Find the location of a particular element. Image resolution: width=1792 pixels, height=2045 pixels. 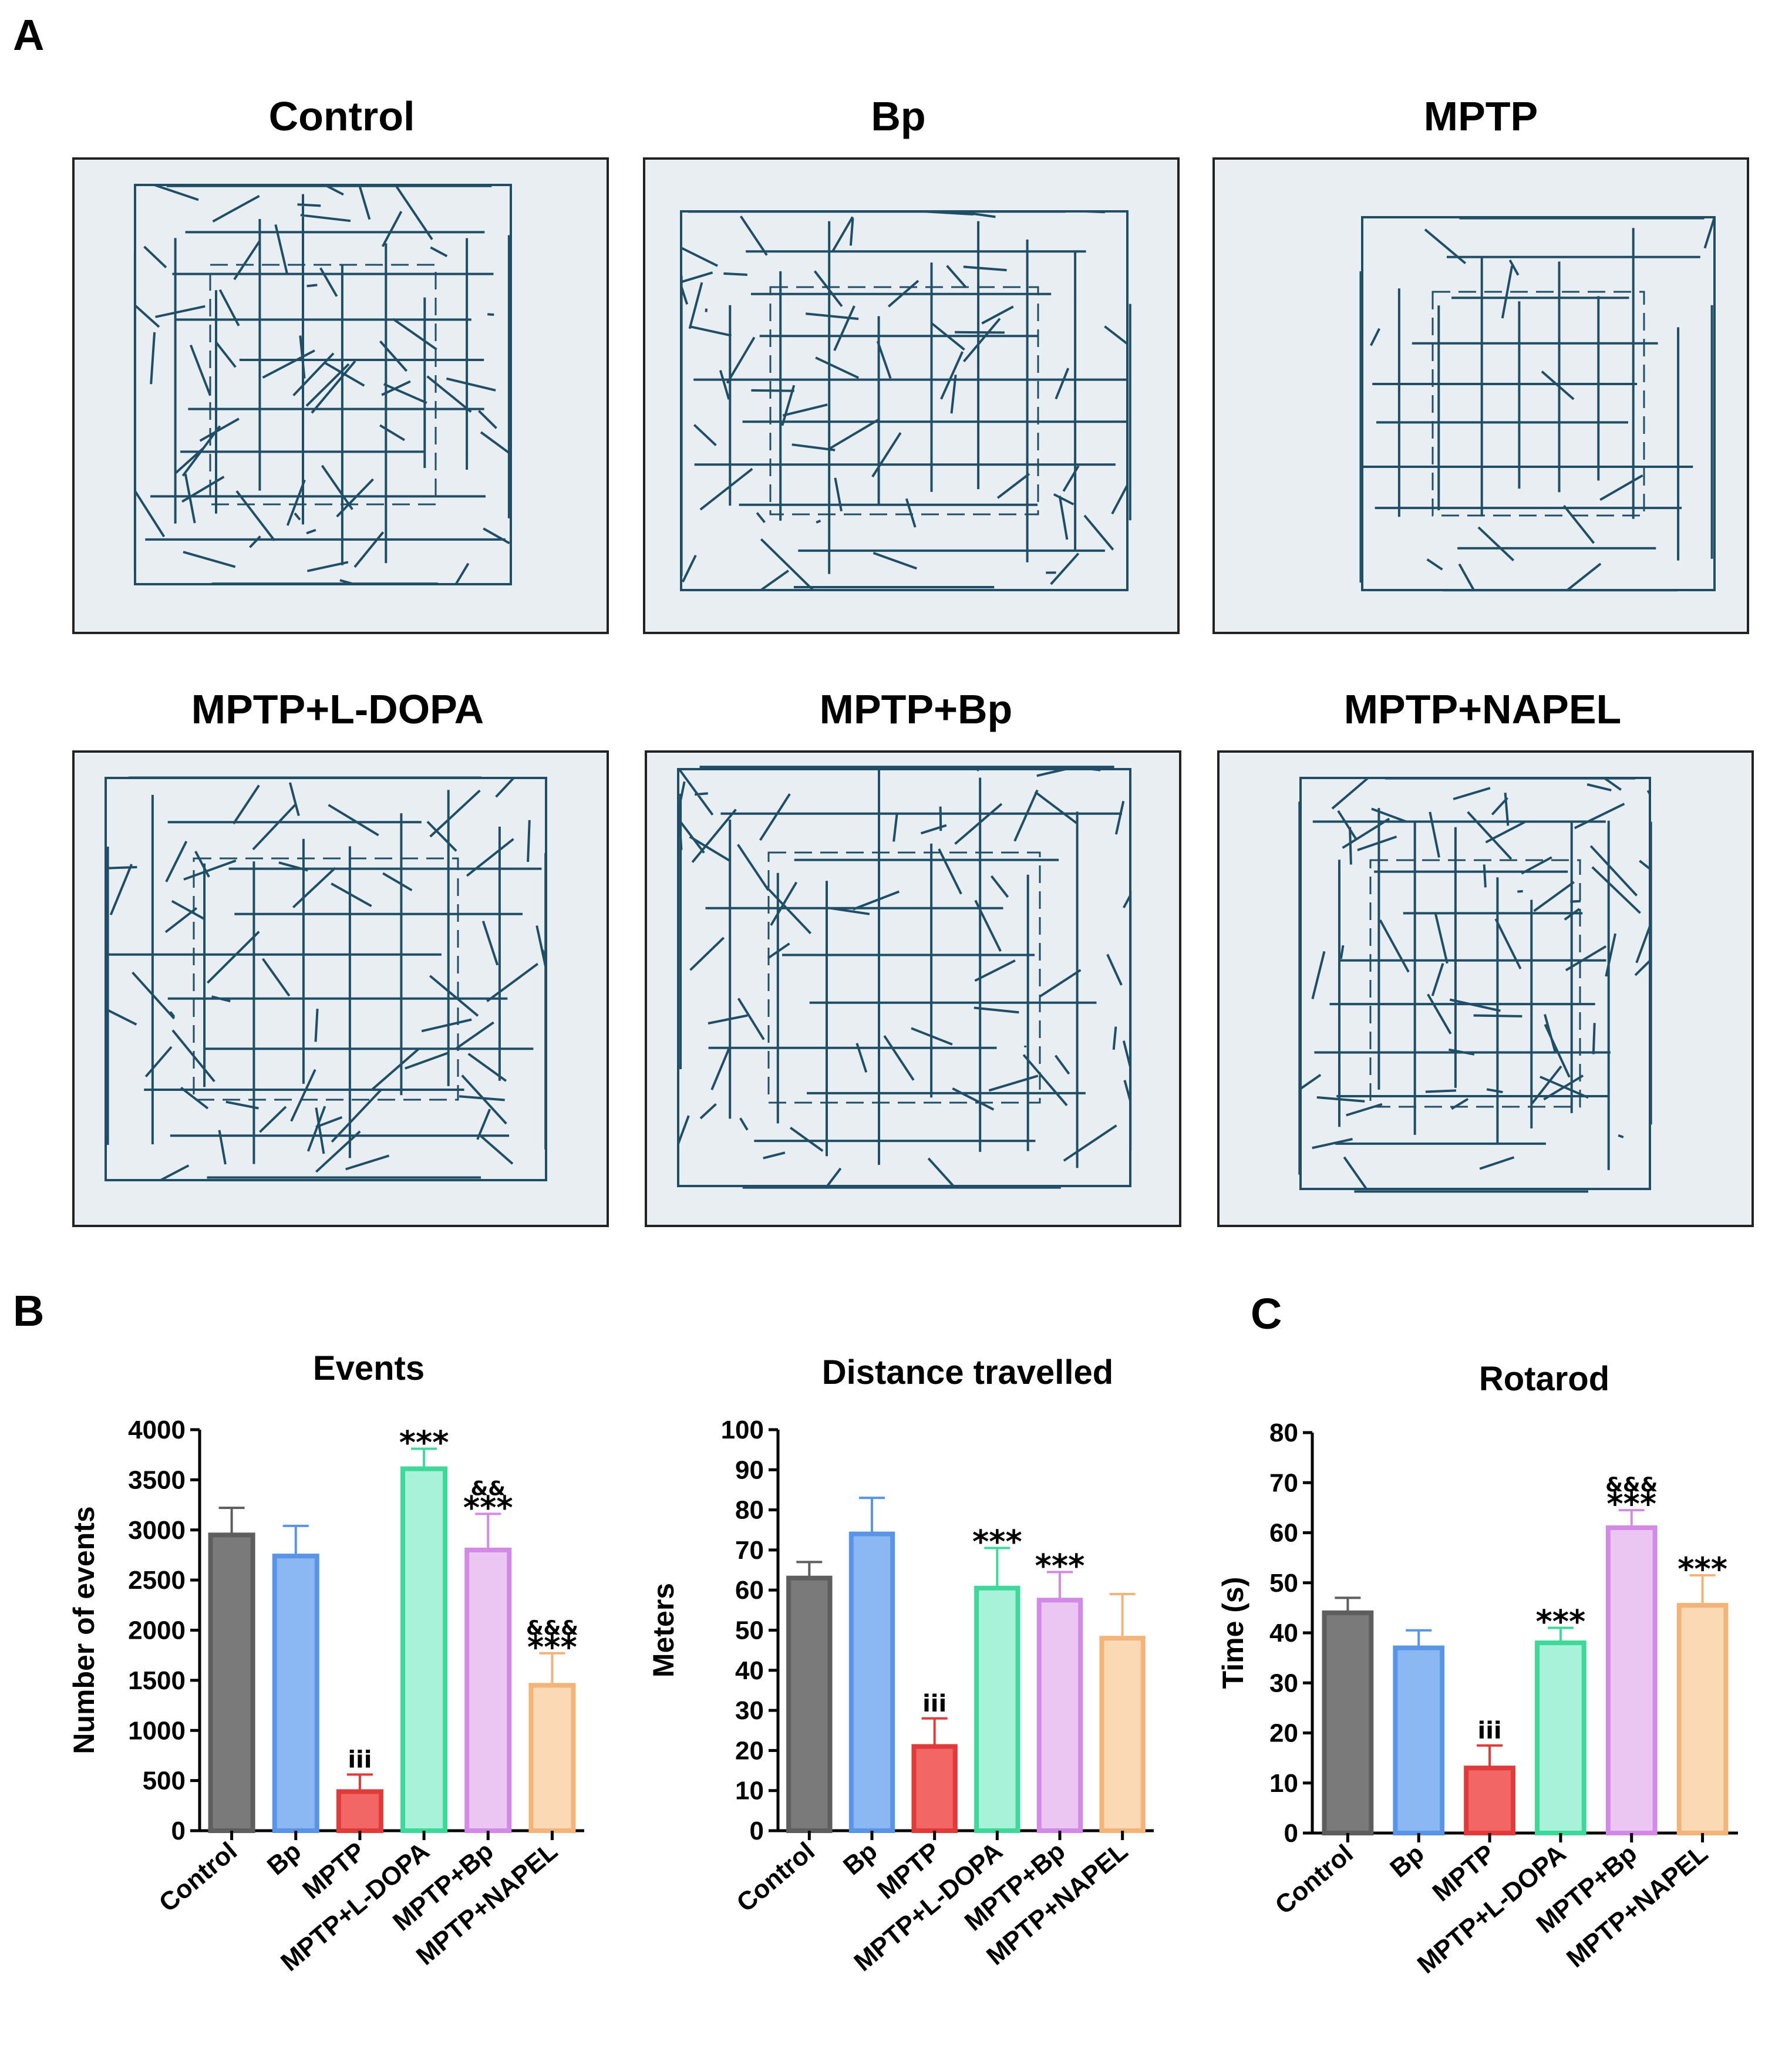

panel-label-c: C is located at coordinates (1266, 1313).